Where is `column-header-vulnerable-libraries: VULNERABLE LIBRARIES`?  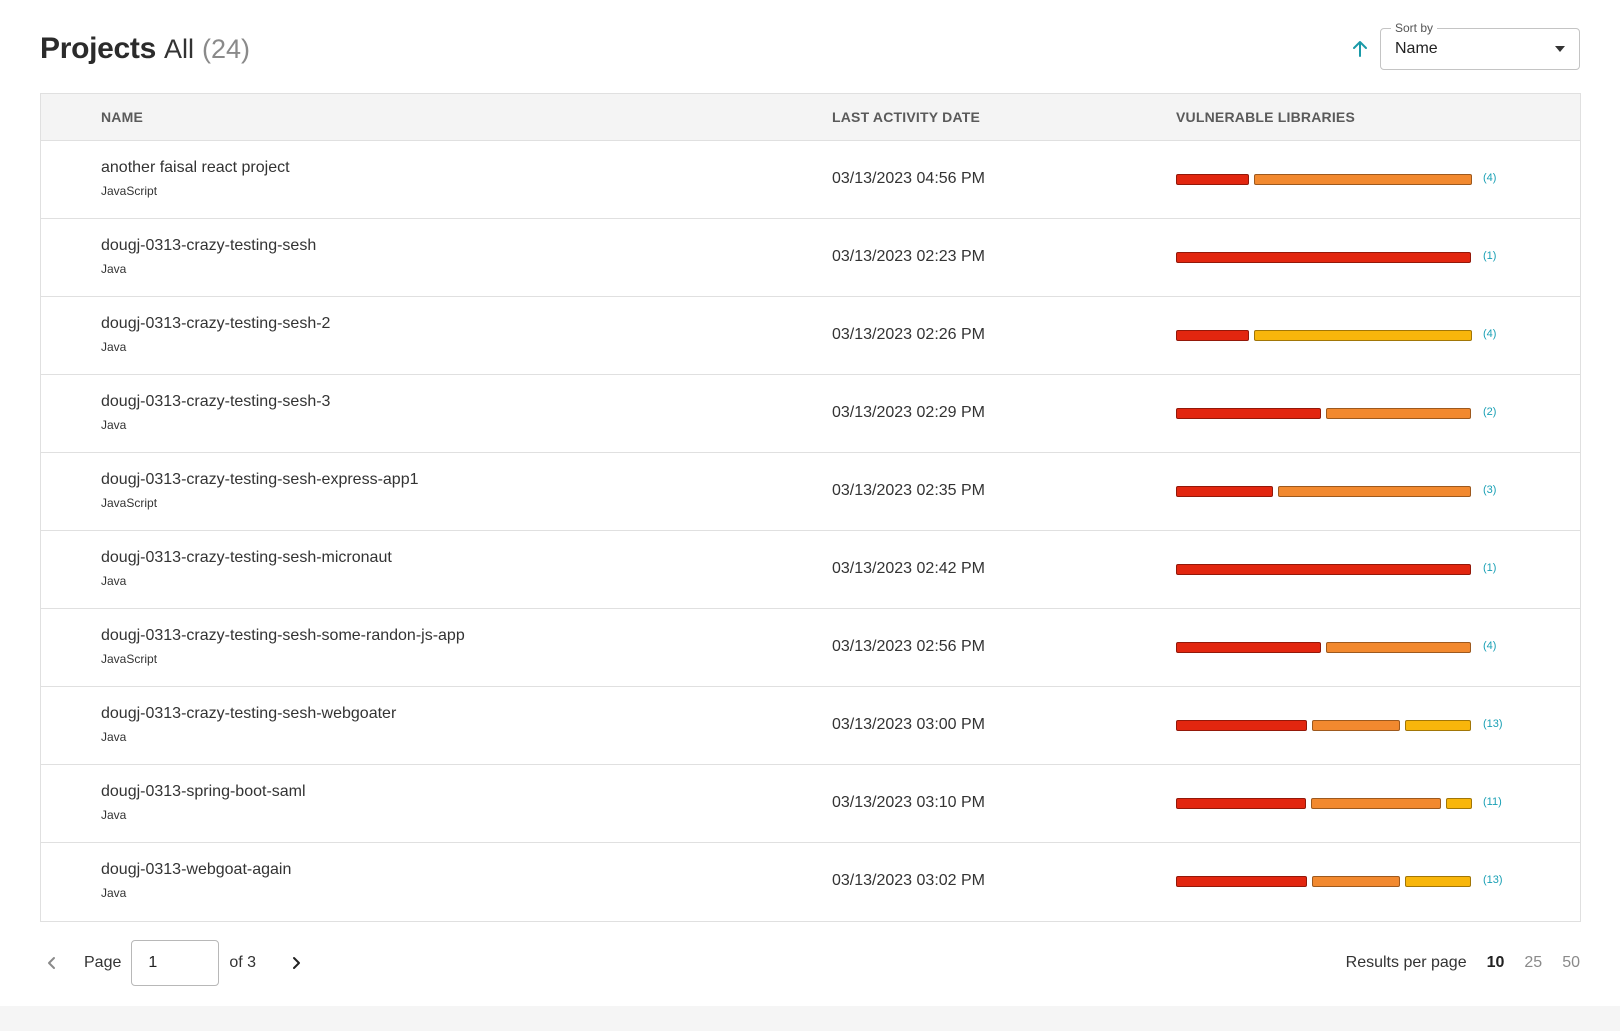
column-header-vulnerable-libraries: VULNERABLE LIBRARIES is located at coordinates (1266, 117).